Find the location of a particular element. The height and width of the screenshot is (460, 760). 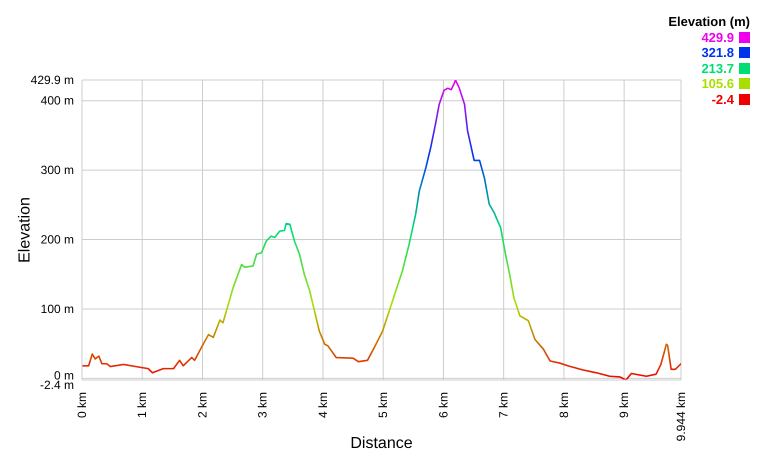

color-bar-label: 213.7 is located at coordinates (717, 68).